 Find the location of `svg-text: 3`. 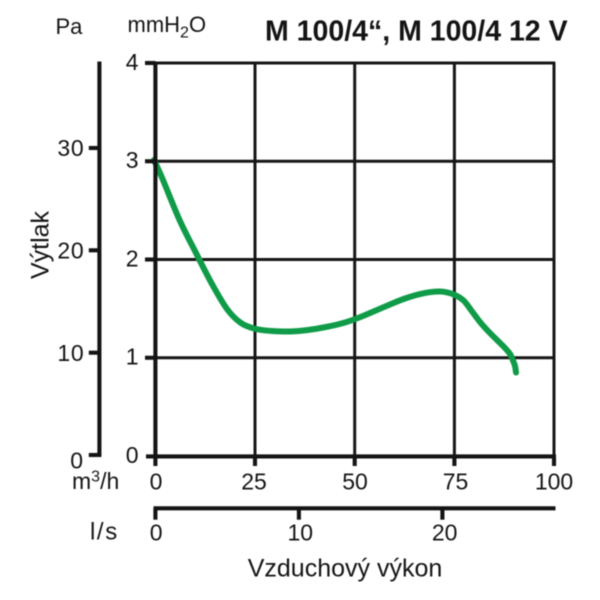

svg-text: 3 is located at coordinates (132, 160).